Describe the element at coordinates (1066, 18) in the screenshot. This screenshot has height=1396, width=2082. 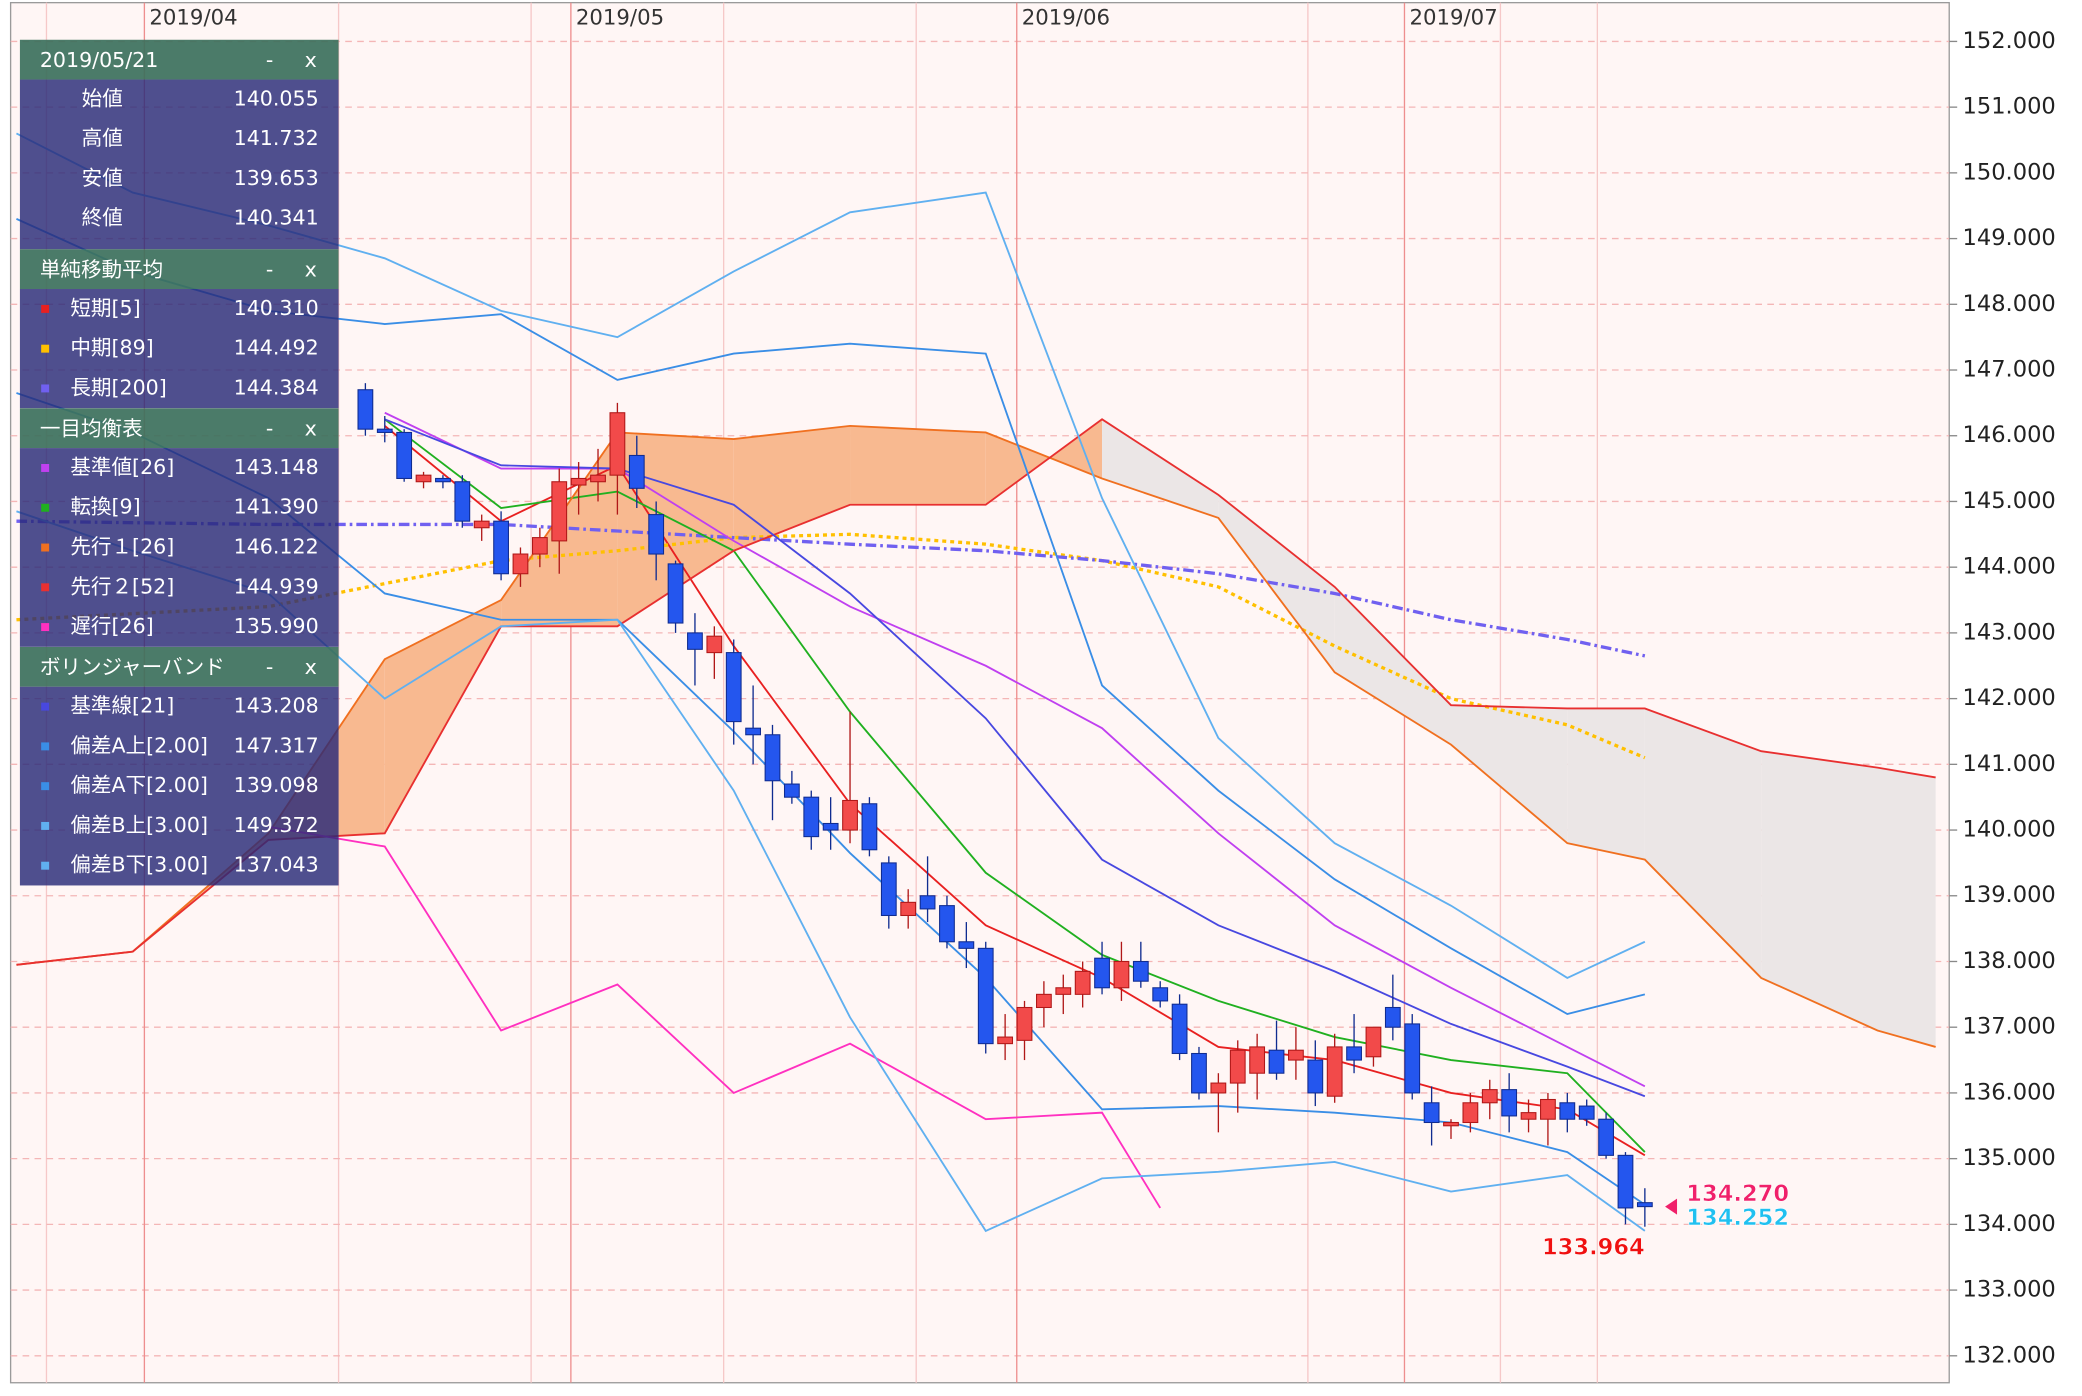
I see `x-tick-label: 2019/06` at that location.